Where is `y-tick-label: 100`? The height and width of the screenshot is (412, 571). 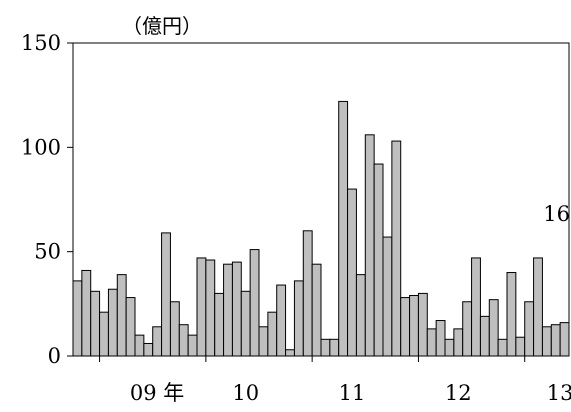
y-tick-label: 100 is located at coordinates (41, 147).